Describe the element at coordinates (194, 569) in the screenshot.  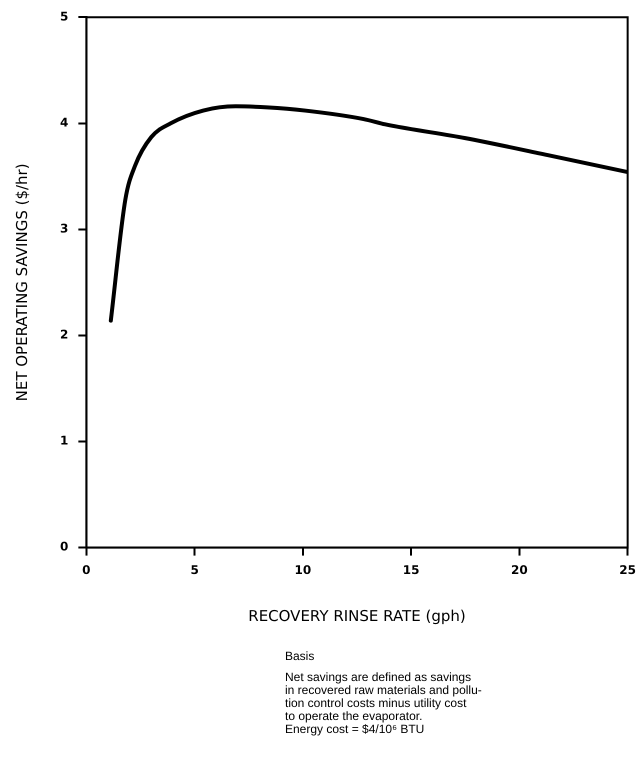
I see `x-tick-label: 5` at that location.